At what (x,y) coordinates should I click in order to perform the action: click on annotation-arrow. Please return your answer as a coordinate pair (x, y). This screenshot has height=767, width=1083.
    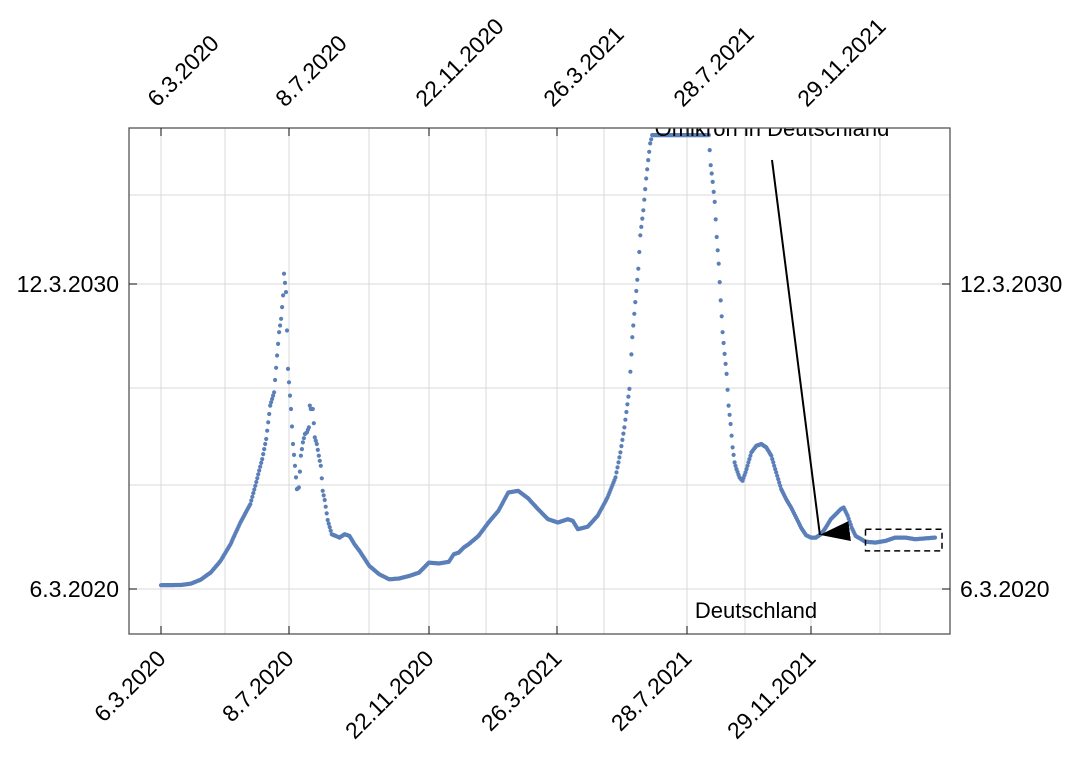
    Looking at the image, I should click on (811, 350).